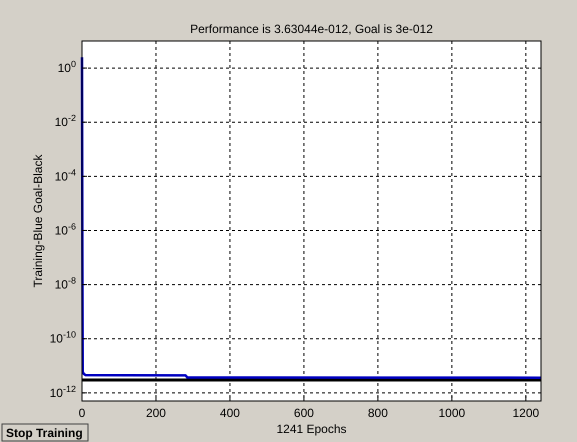 This screenshot has width=577, height=442. Describe the element at coordinates (311, 429) in the screenshot. I see `x-axis-title: 1241 Epochs` at that location.